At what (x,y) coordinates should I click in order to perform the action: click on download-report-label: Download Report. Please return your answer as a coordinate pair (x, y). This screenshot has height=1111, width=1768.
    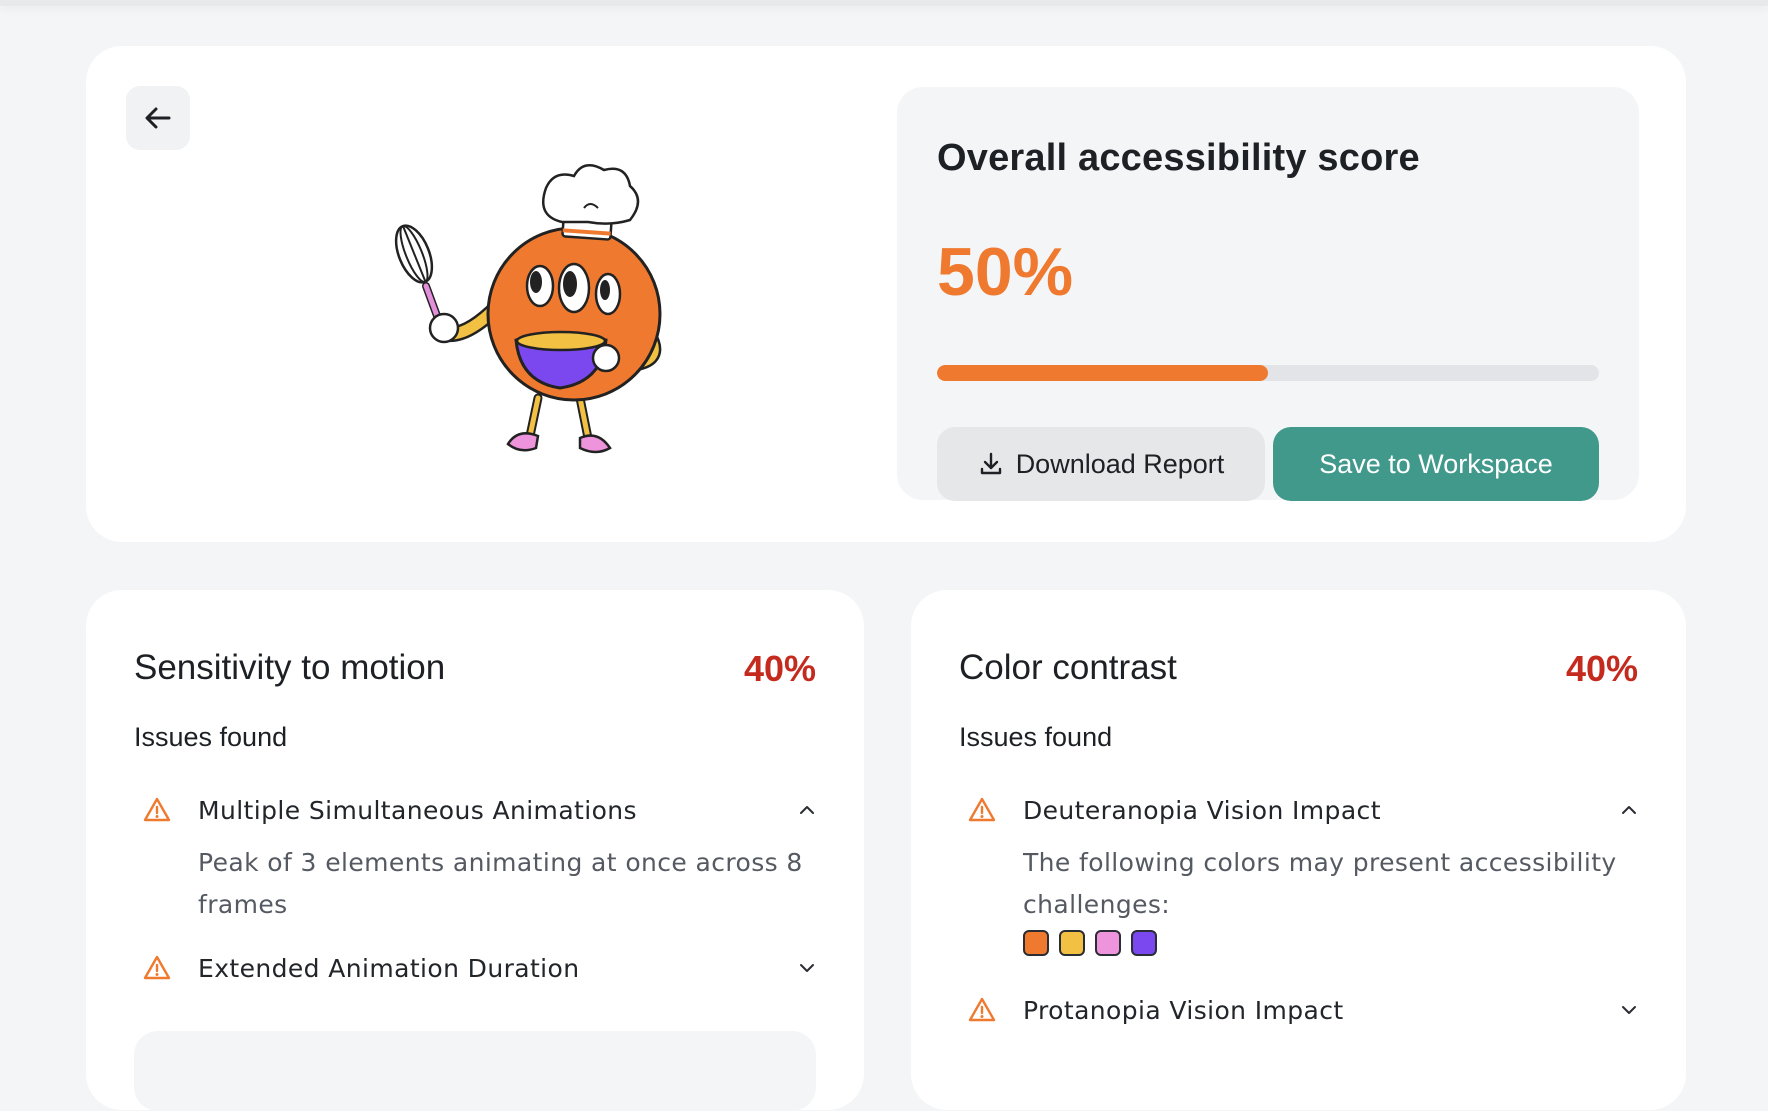
    Looking at the image, I should click on (1120, 463).